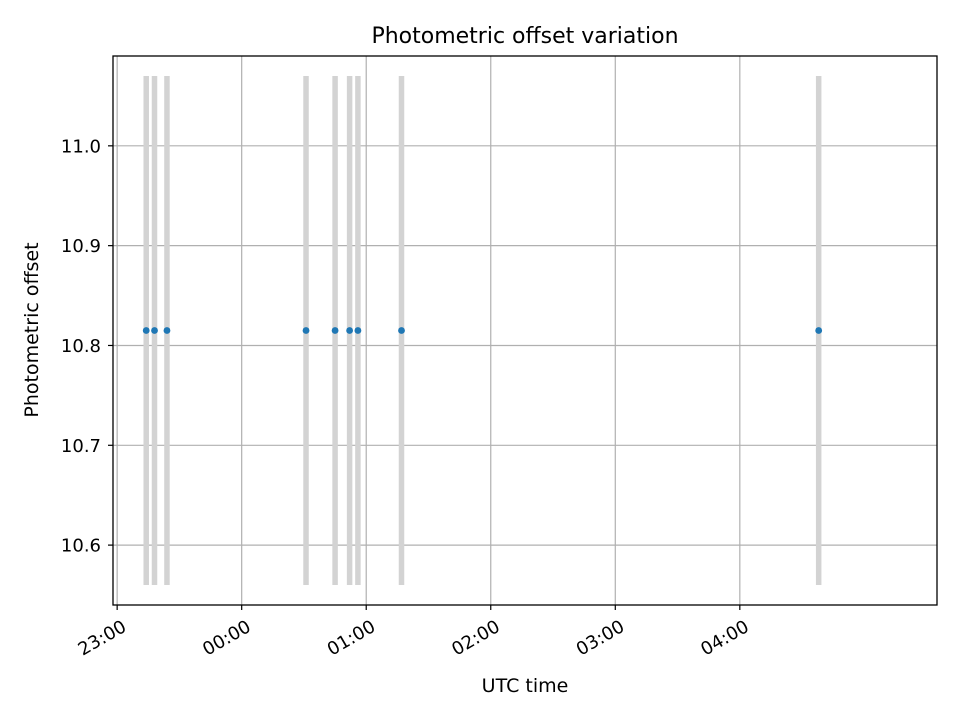 The width and height of the screenshot is (960, 720). I want to click on x-tick-label: 23:00, so click(102, 638).